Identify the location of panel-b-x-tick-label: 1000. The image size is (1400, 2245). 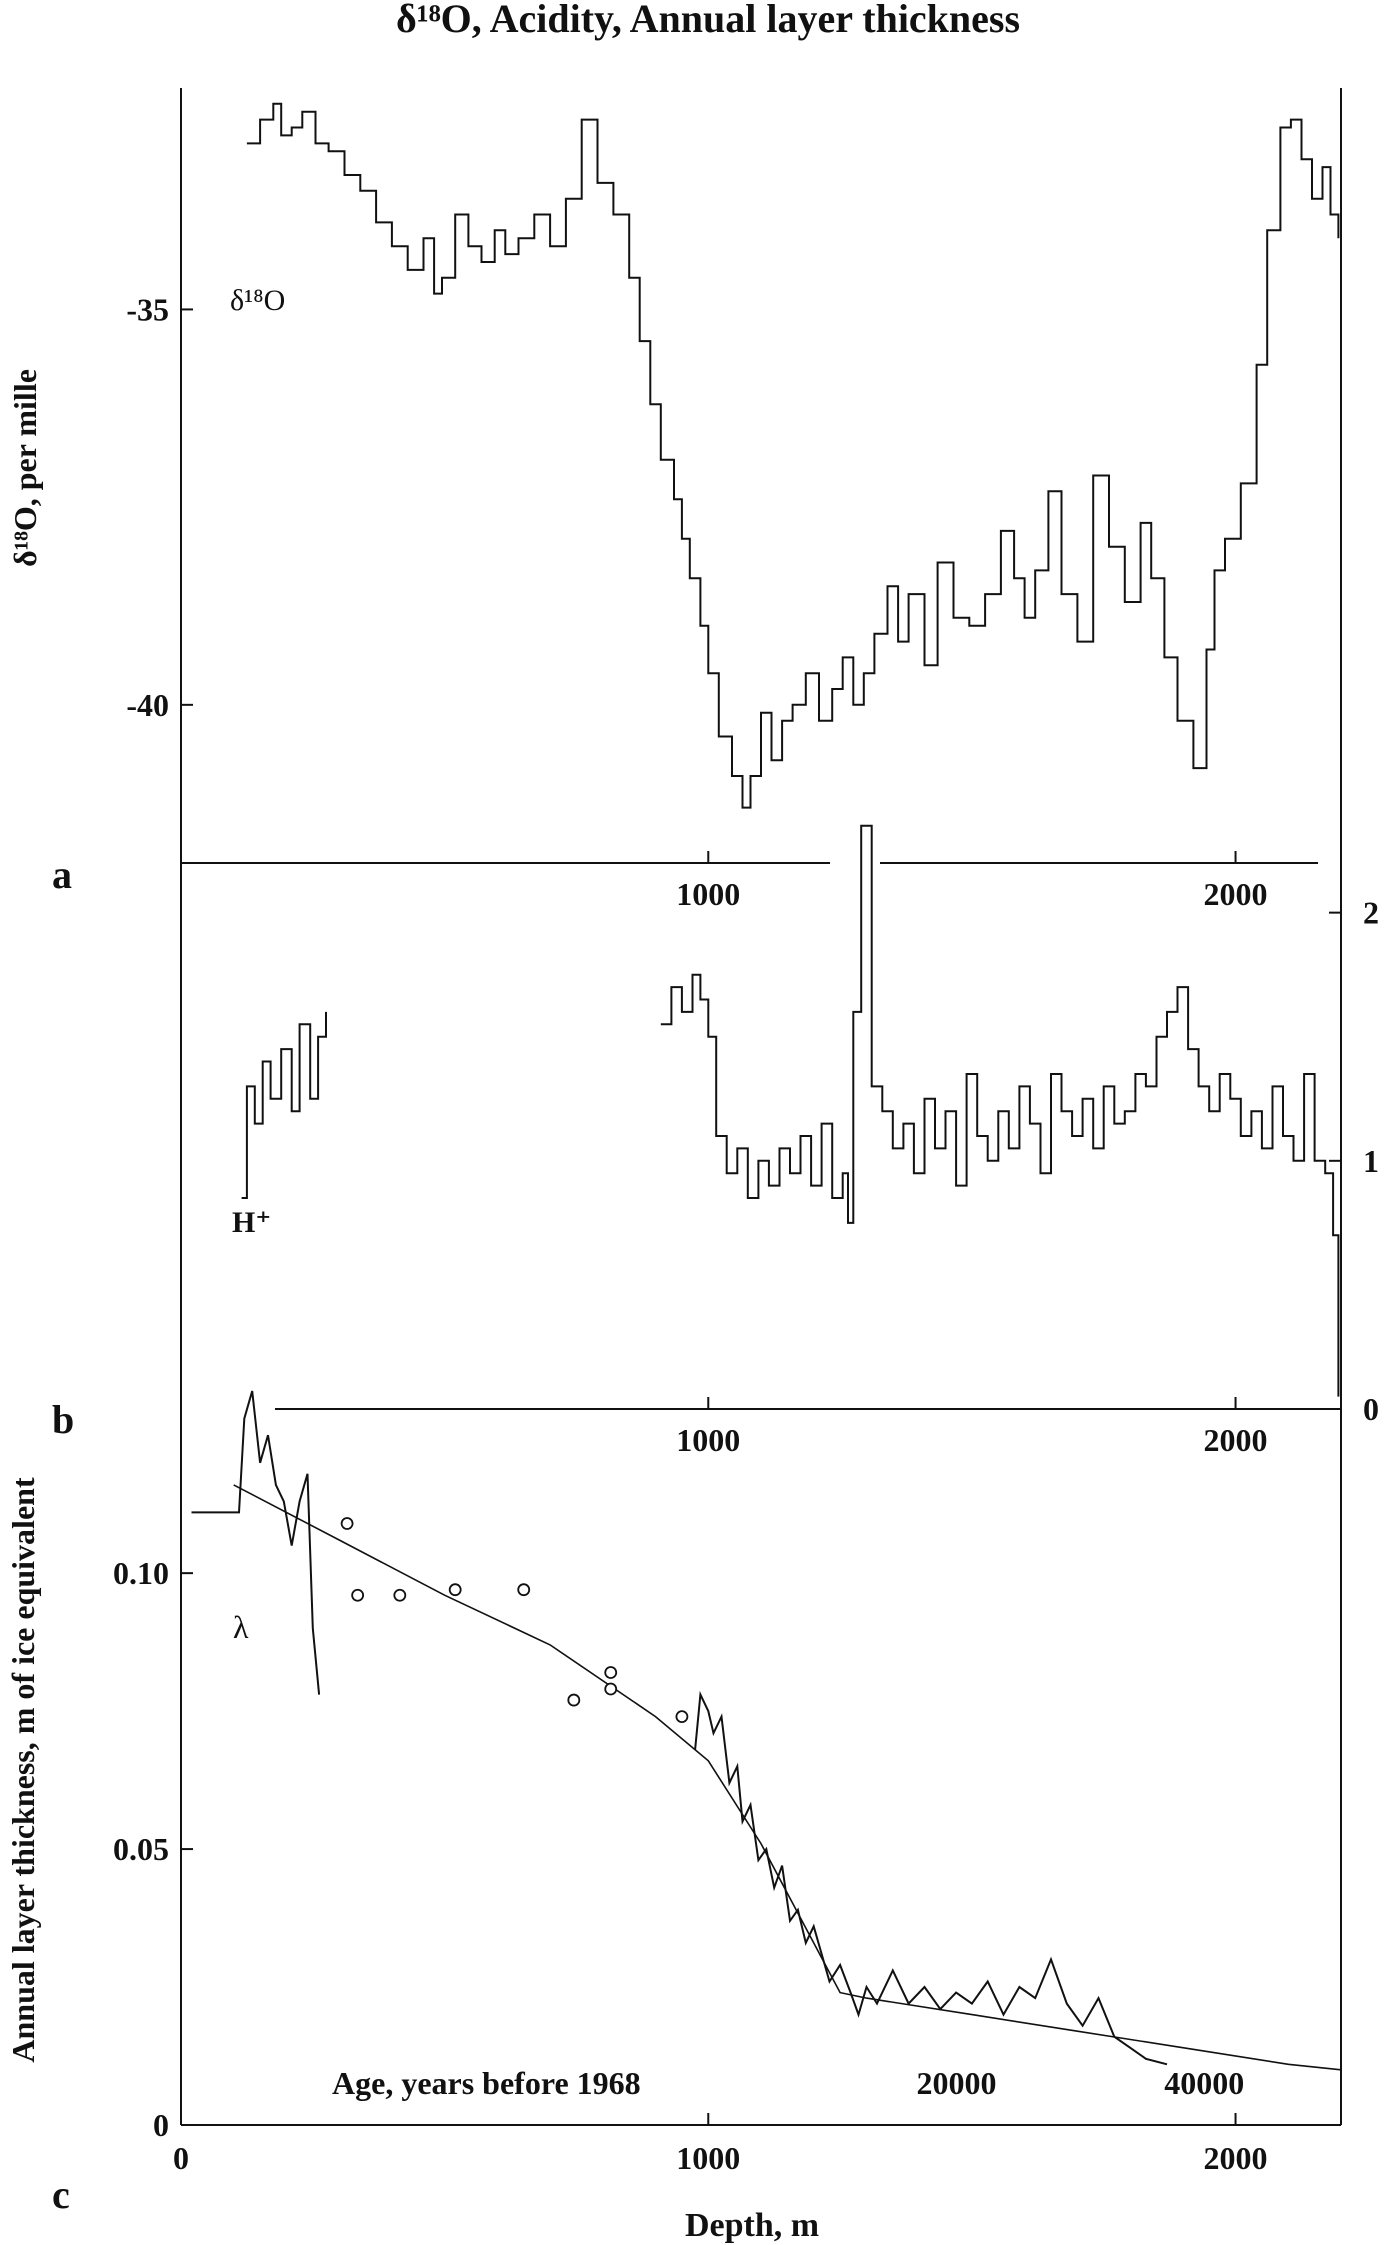
(708, 1440).